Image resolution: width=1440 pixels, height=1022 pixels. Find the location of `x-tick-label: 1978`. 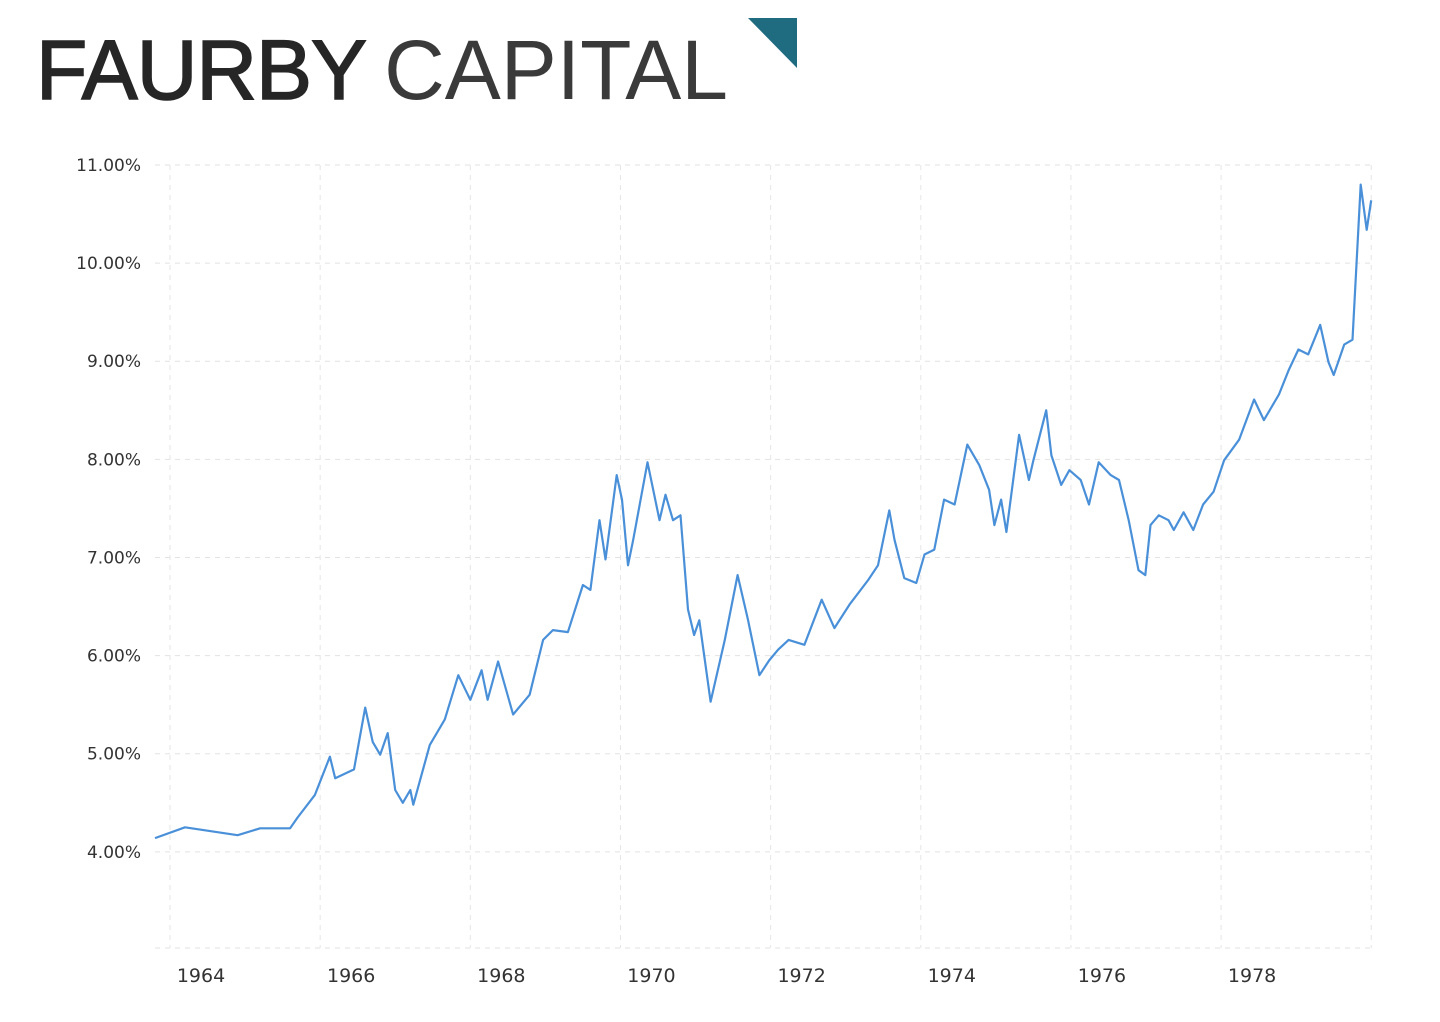

x-tick-label: 1978 is located at coordinates (1252, 976).